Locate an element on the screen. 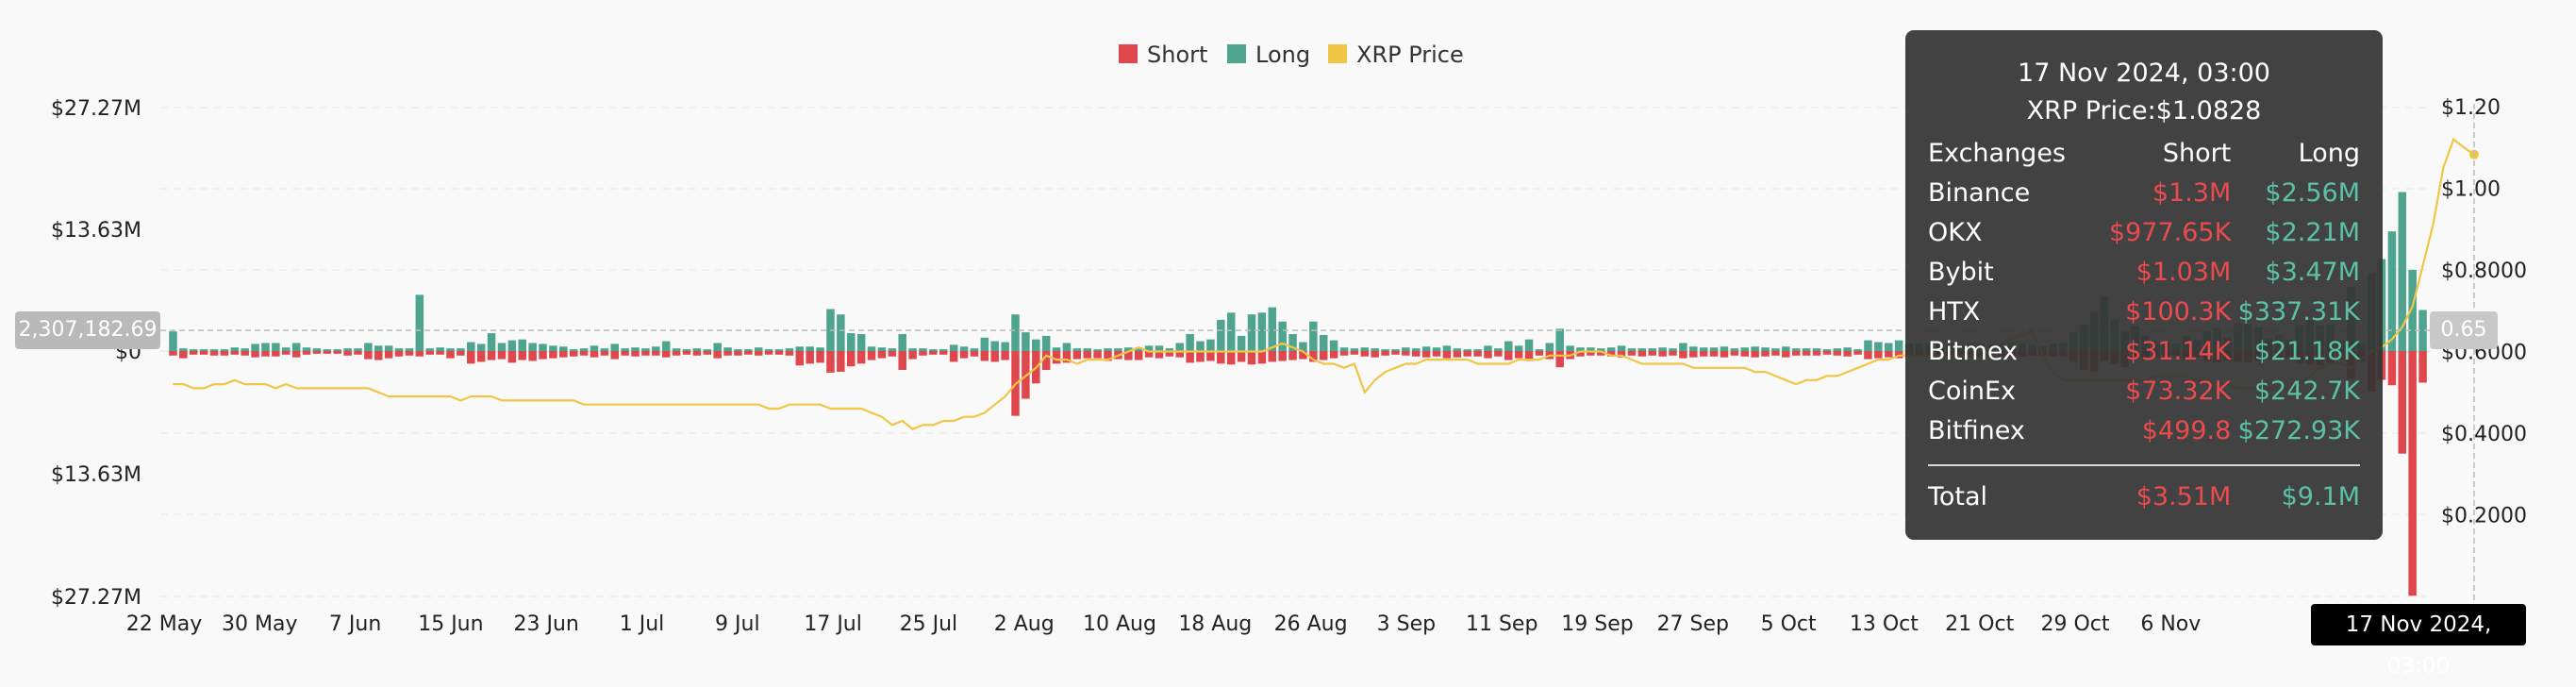 The image size is (2576, 687). tooltip-divider is located at coordinates (2144, 465).